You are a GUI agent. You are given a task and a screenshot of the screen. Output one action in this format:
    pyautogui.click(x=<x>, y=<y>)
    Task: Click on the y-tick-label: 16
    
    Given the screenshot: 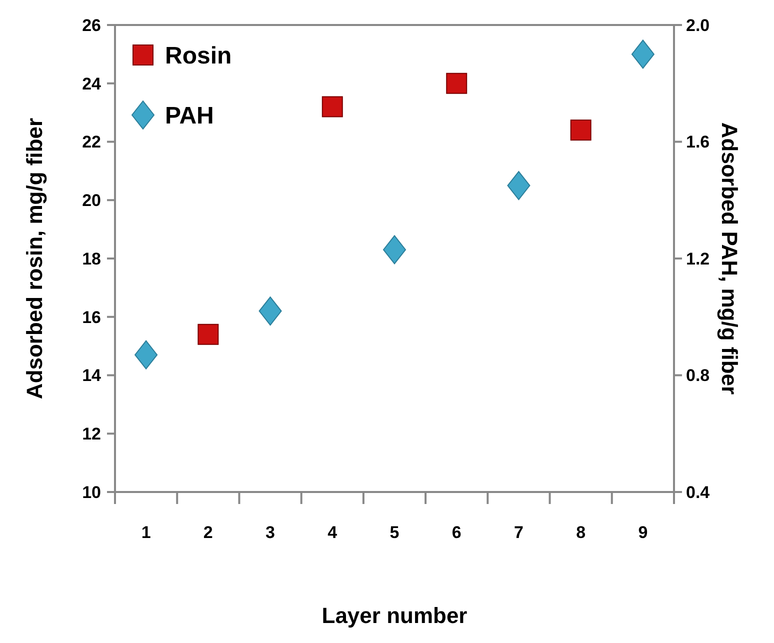 What is the action you would take?
    pyautogui.click(x=91, y=317)
    